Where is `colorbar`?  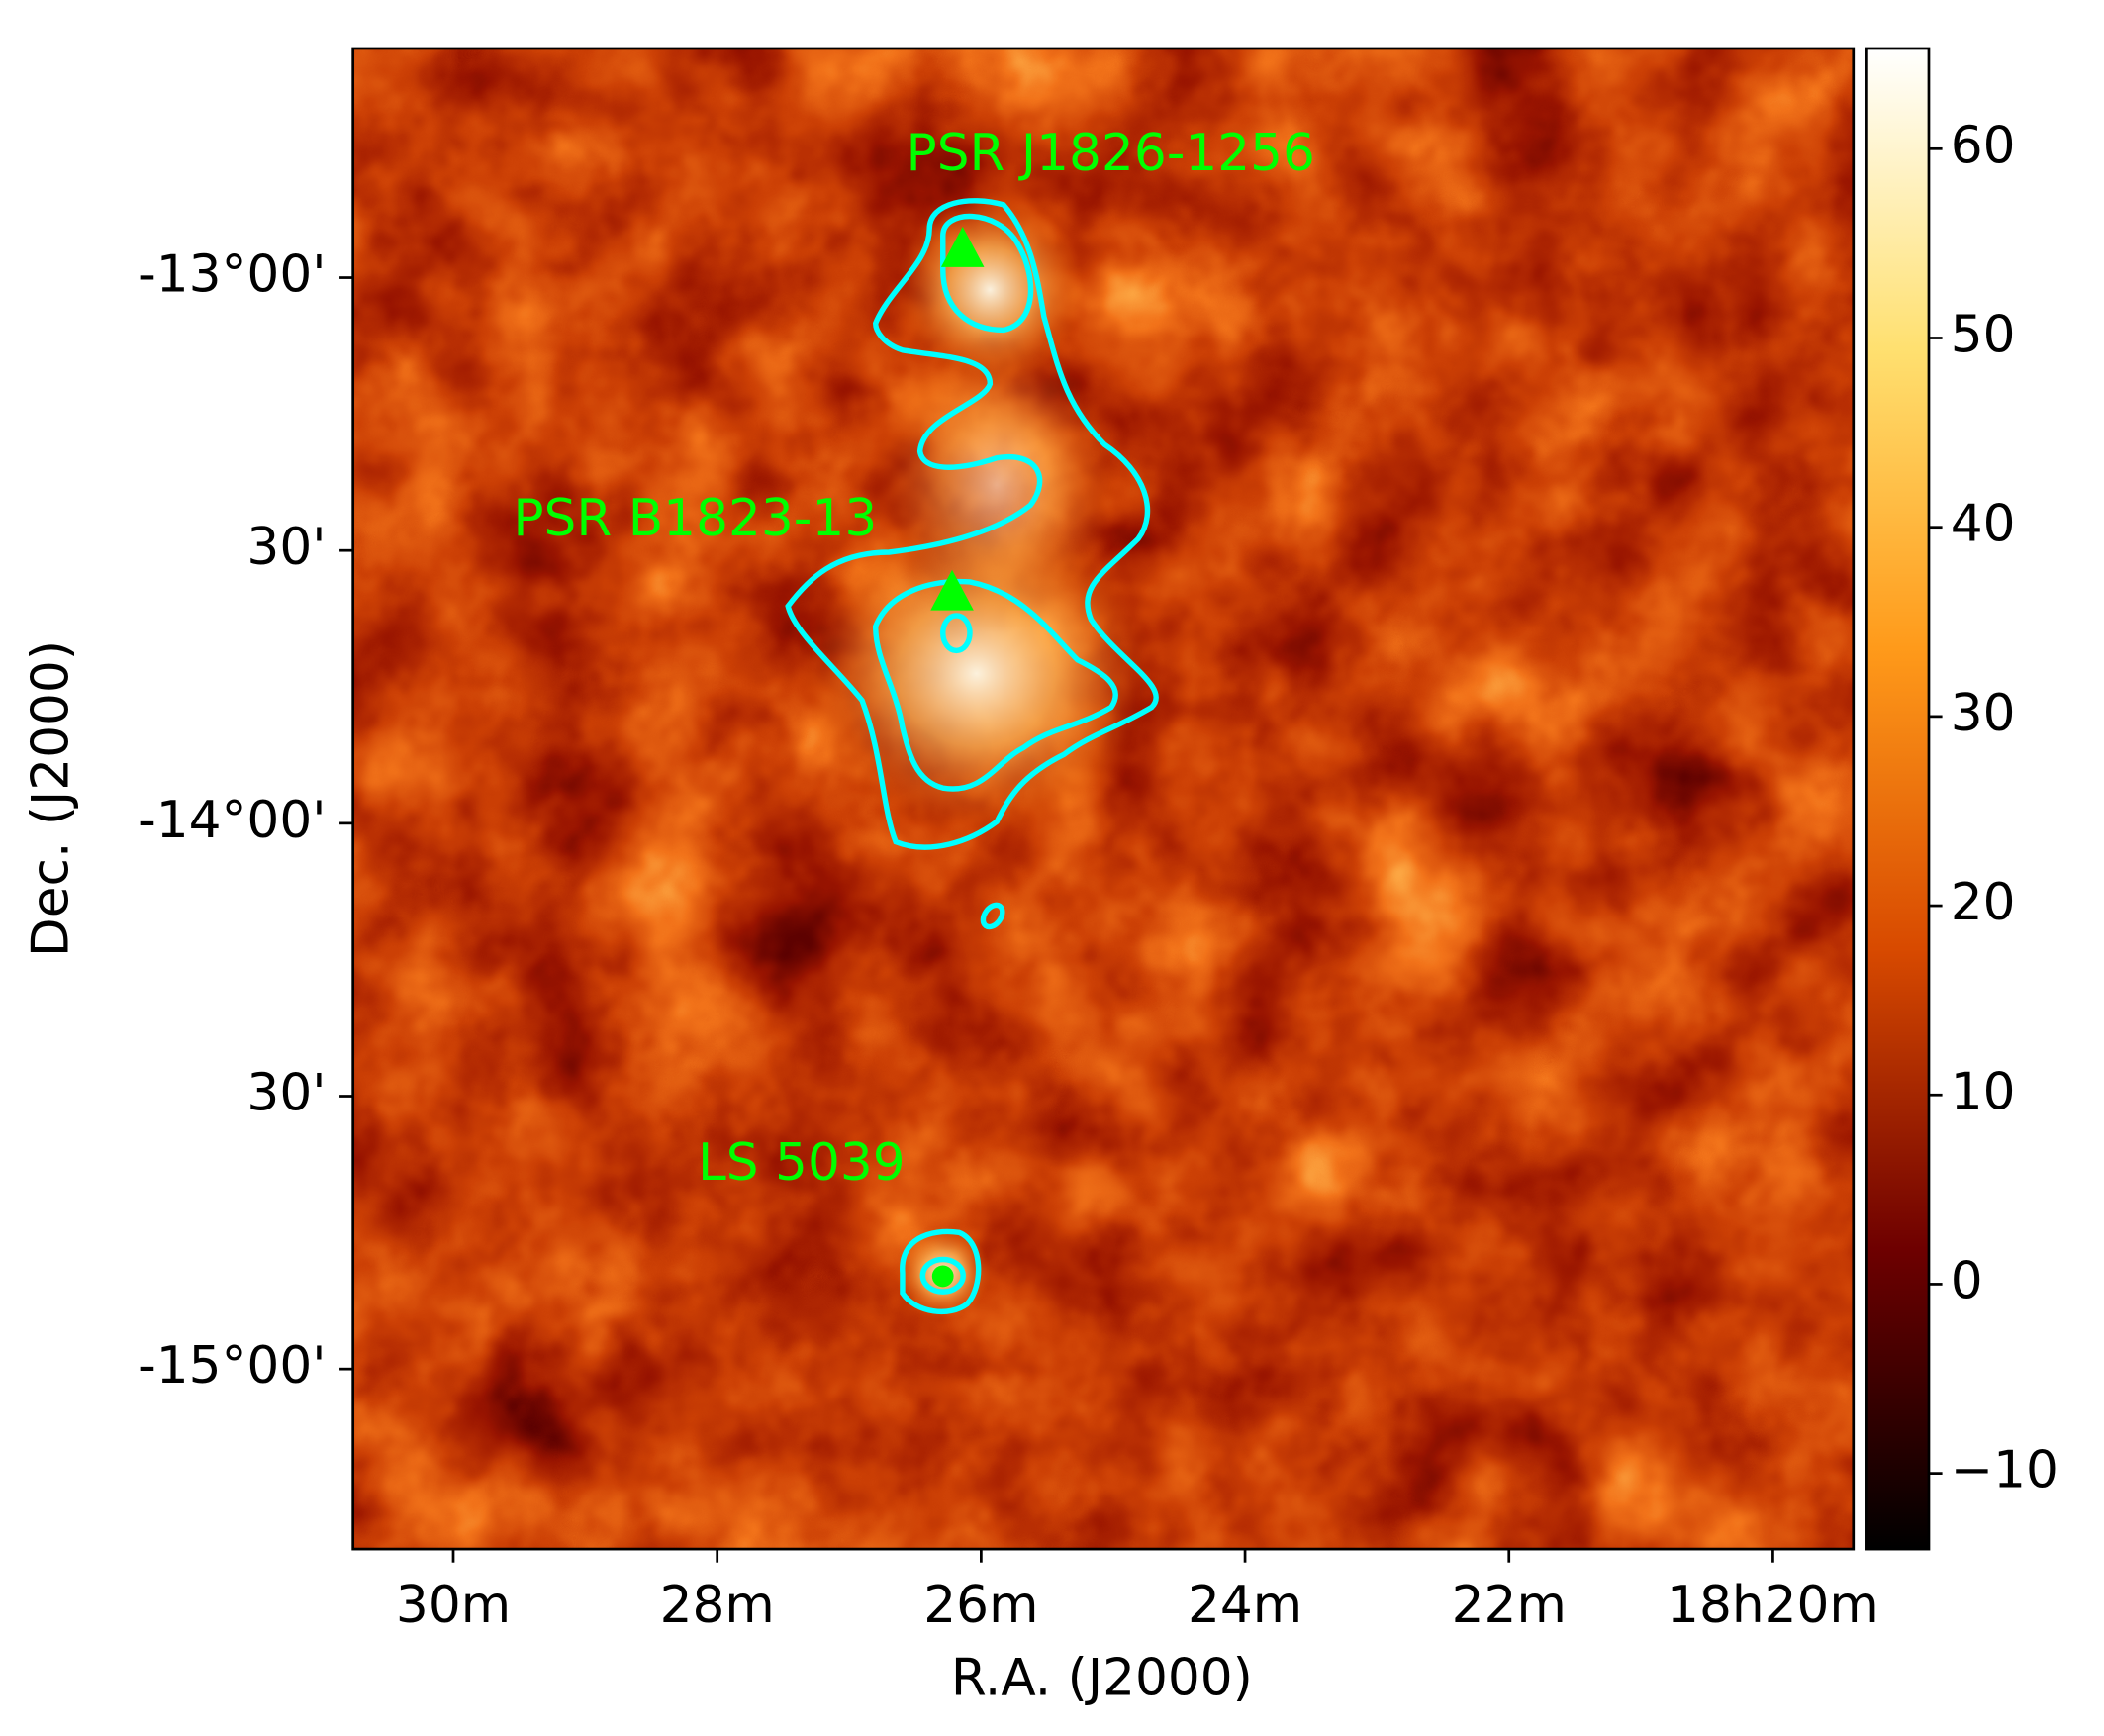 colorbar is located at coordinates (1898, 799).